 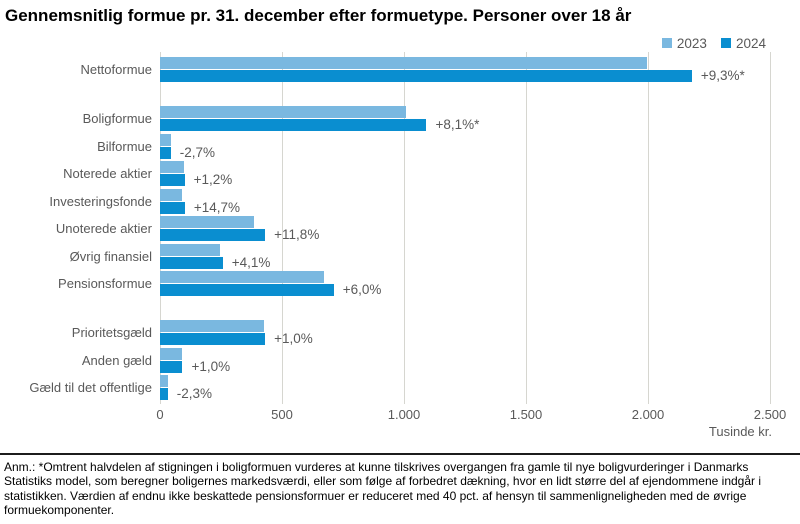 I want to click on legend-item-2024: 2024, so click(x=743, y=43).